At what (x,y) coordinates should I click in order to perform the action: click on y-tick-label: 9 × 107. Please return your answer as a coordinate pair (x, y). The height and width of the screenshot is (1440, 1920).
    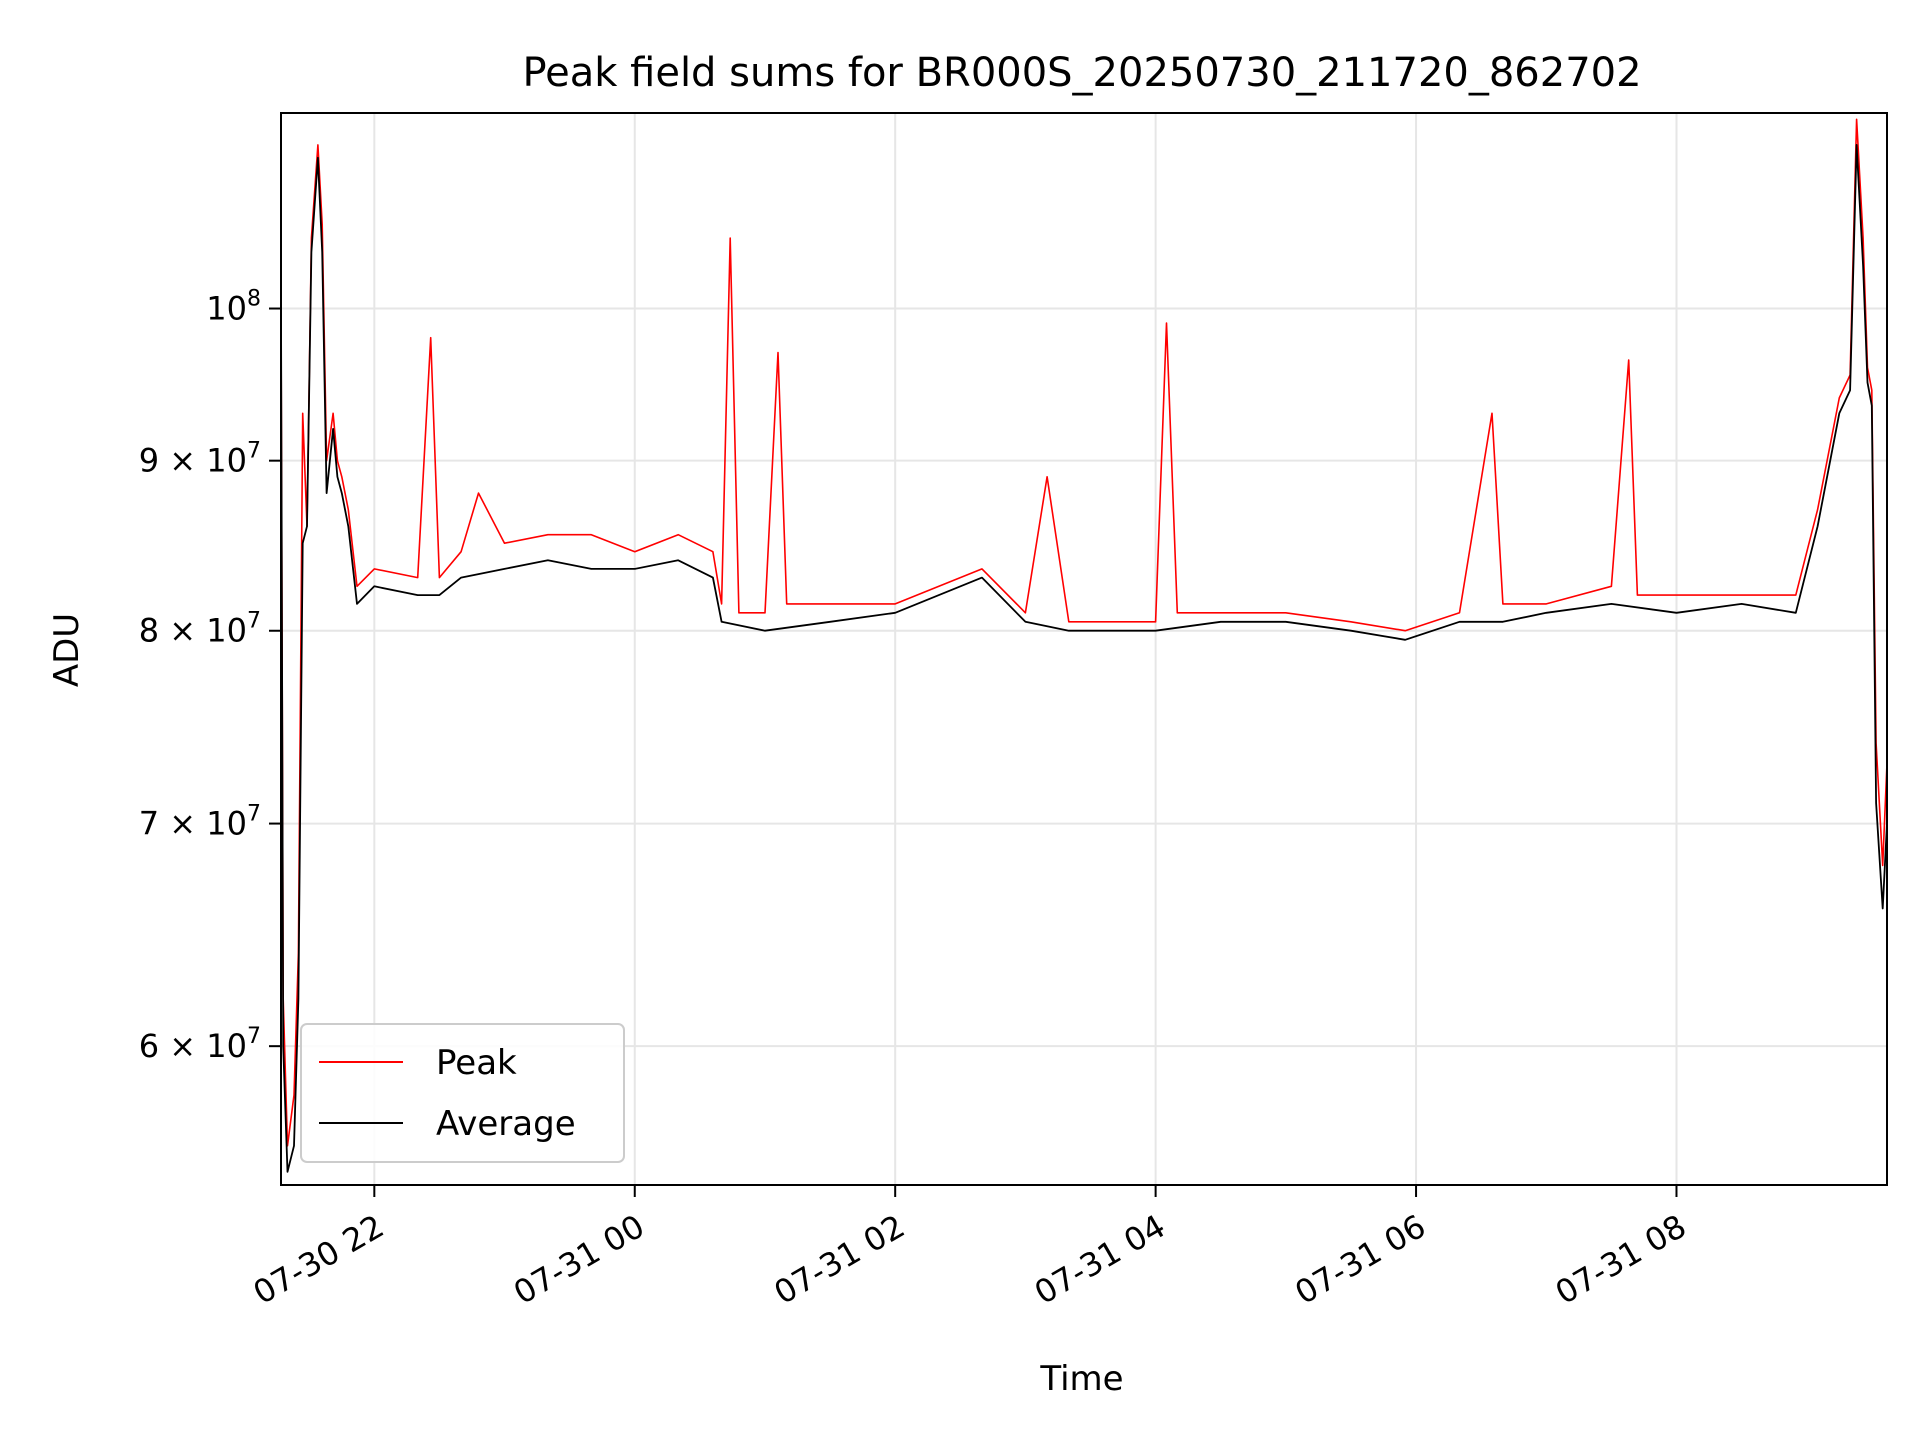
    Looking at the image, I should click on (200, 459).